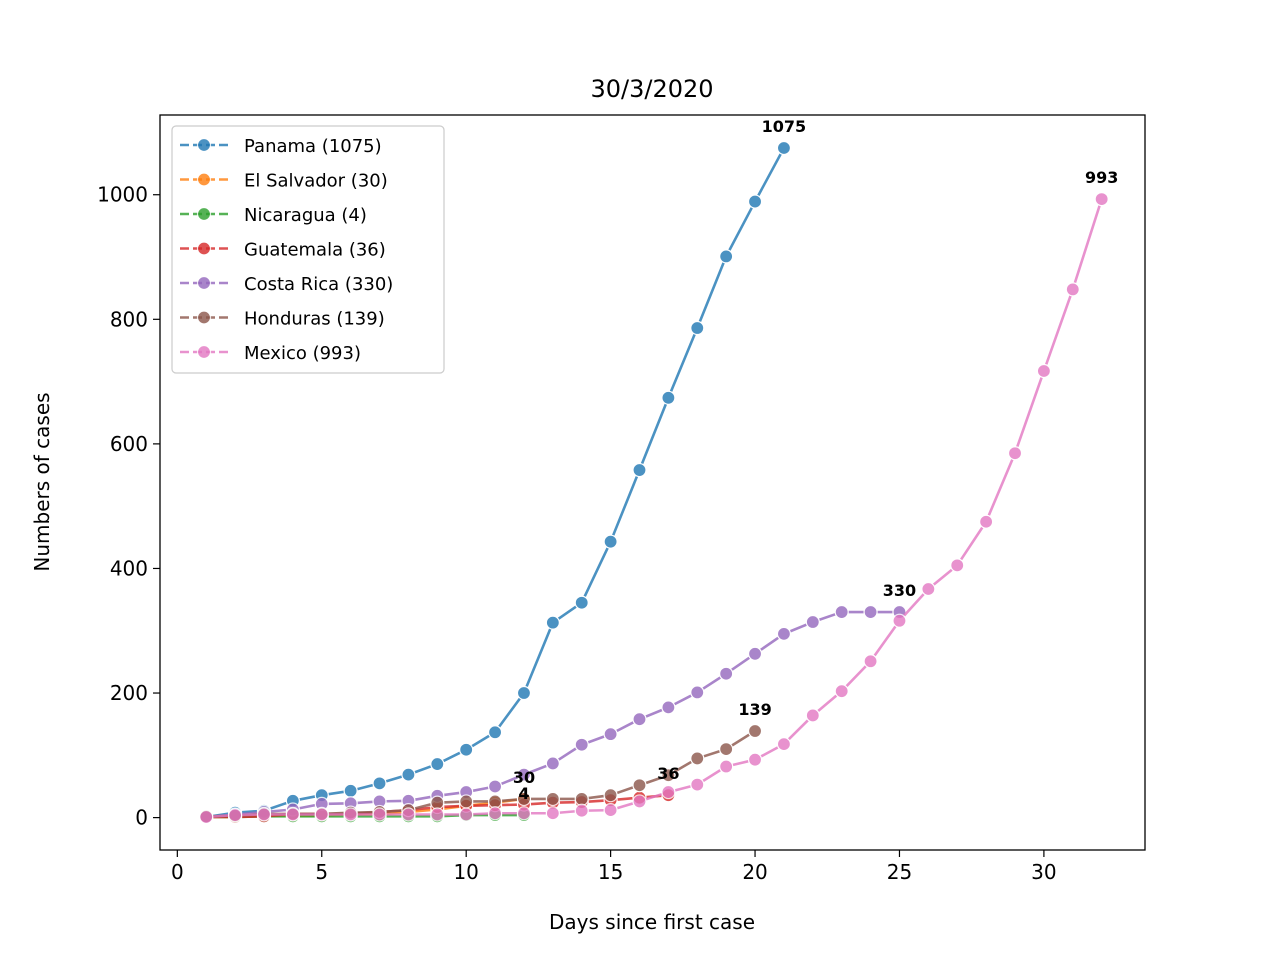 This screenshot has height=955, width=1273. Describe the element at coordinates (305, 215) in the screenshot. I see `legend-label: Nicaragua (4)` at that location.